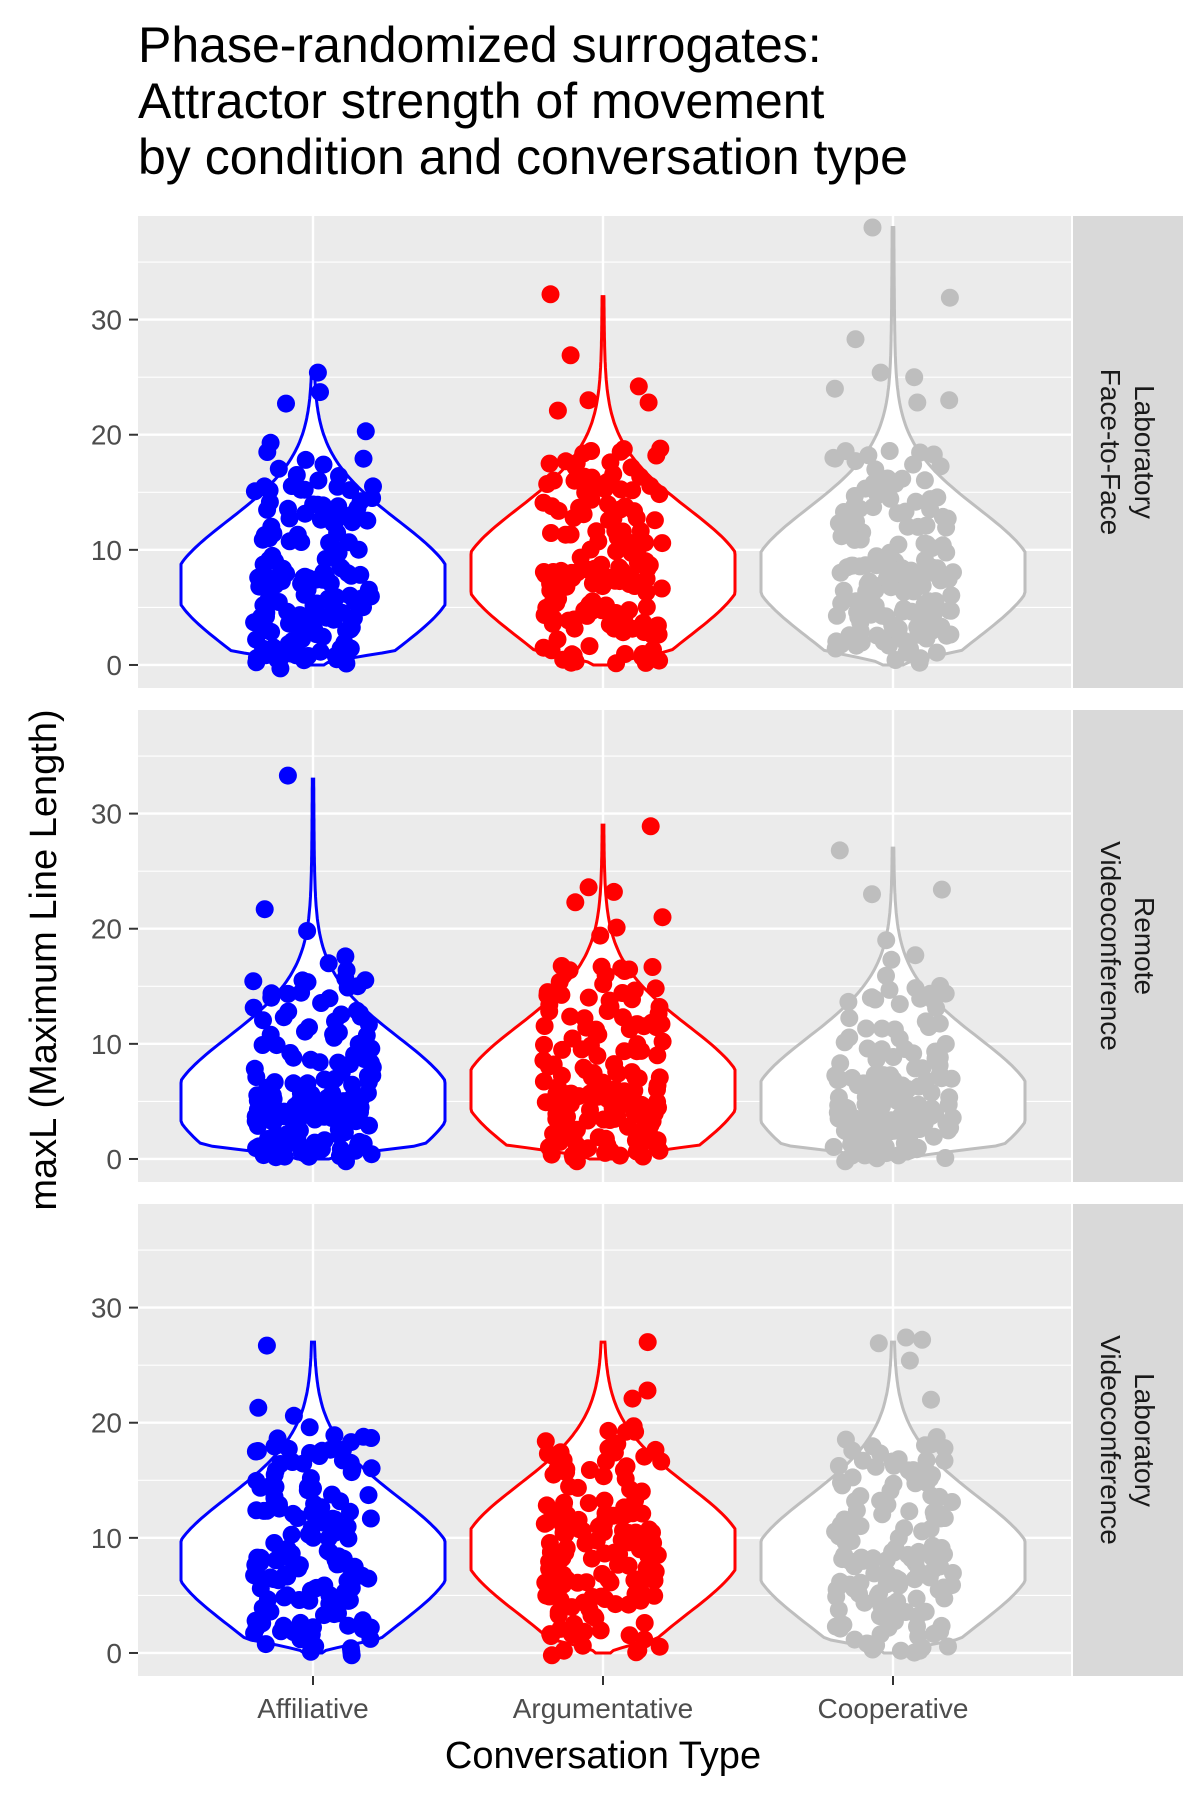 The image size is (1200, 1800). Describe the element at coordinates (1110, 946) in the screenshot. I see `facet-strip-line: Videoconference` at that location.